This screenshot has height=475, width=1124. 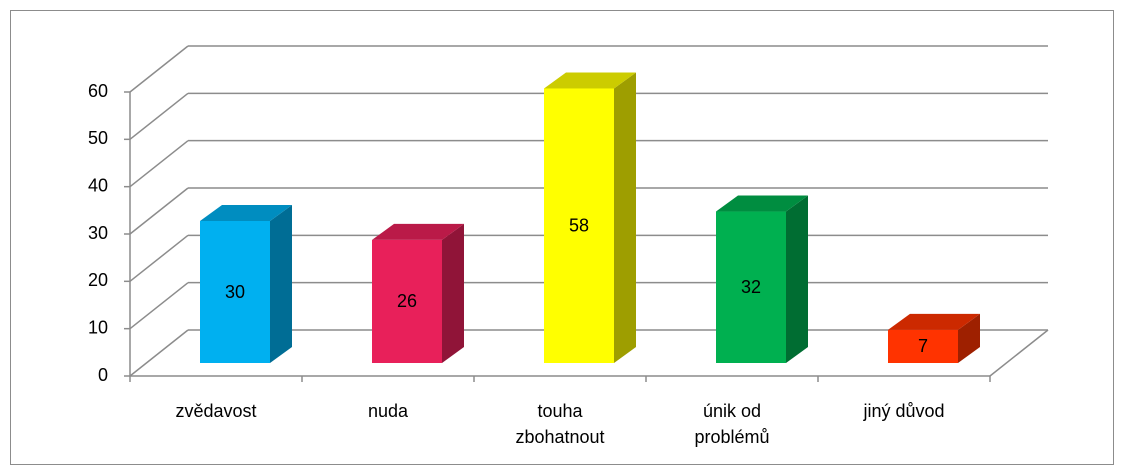 I want to click on y-tick-label: 30, so click(x=98, y=233).